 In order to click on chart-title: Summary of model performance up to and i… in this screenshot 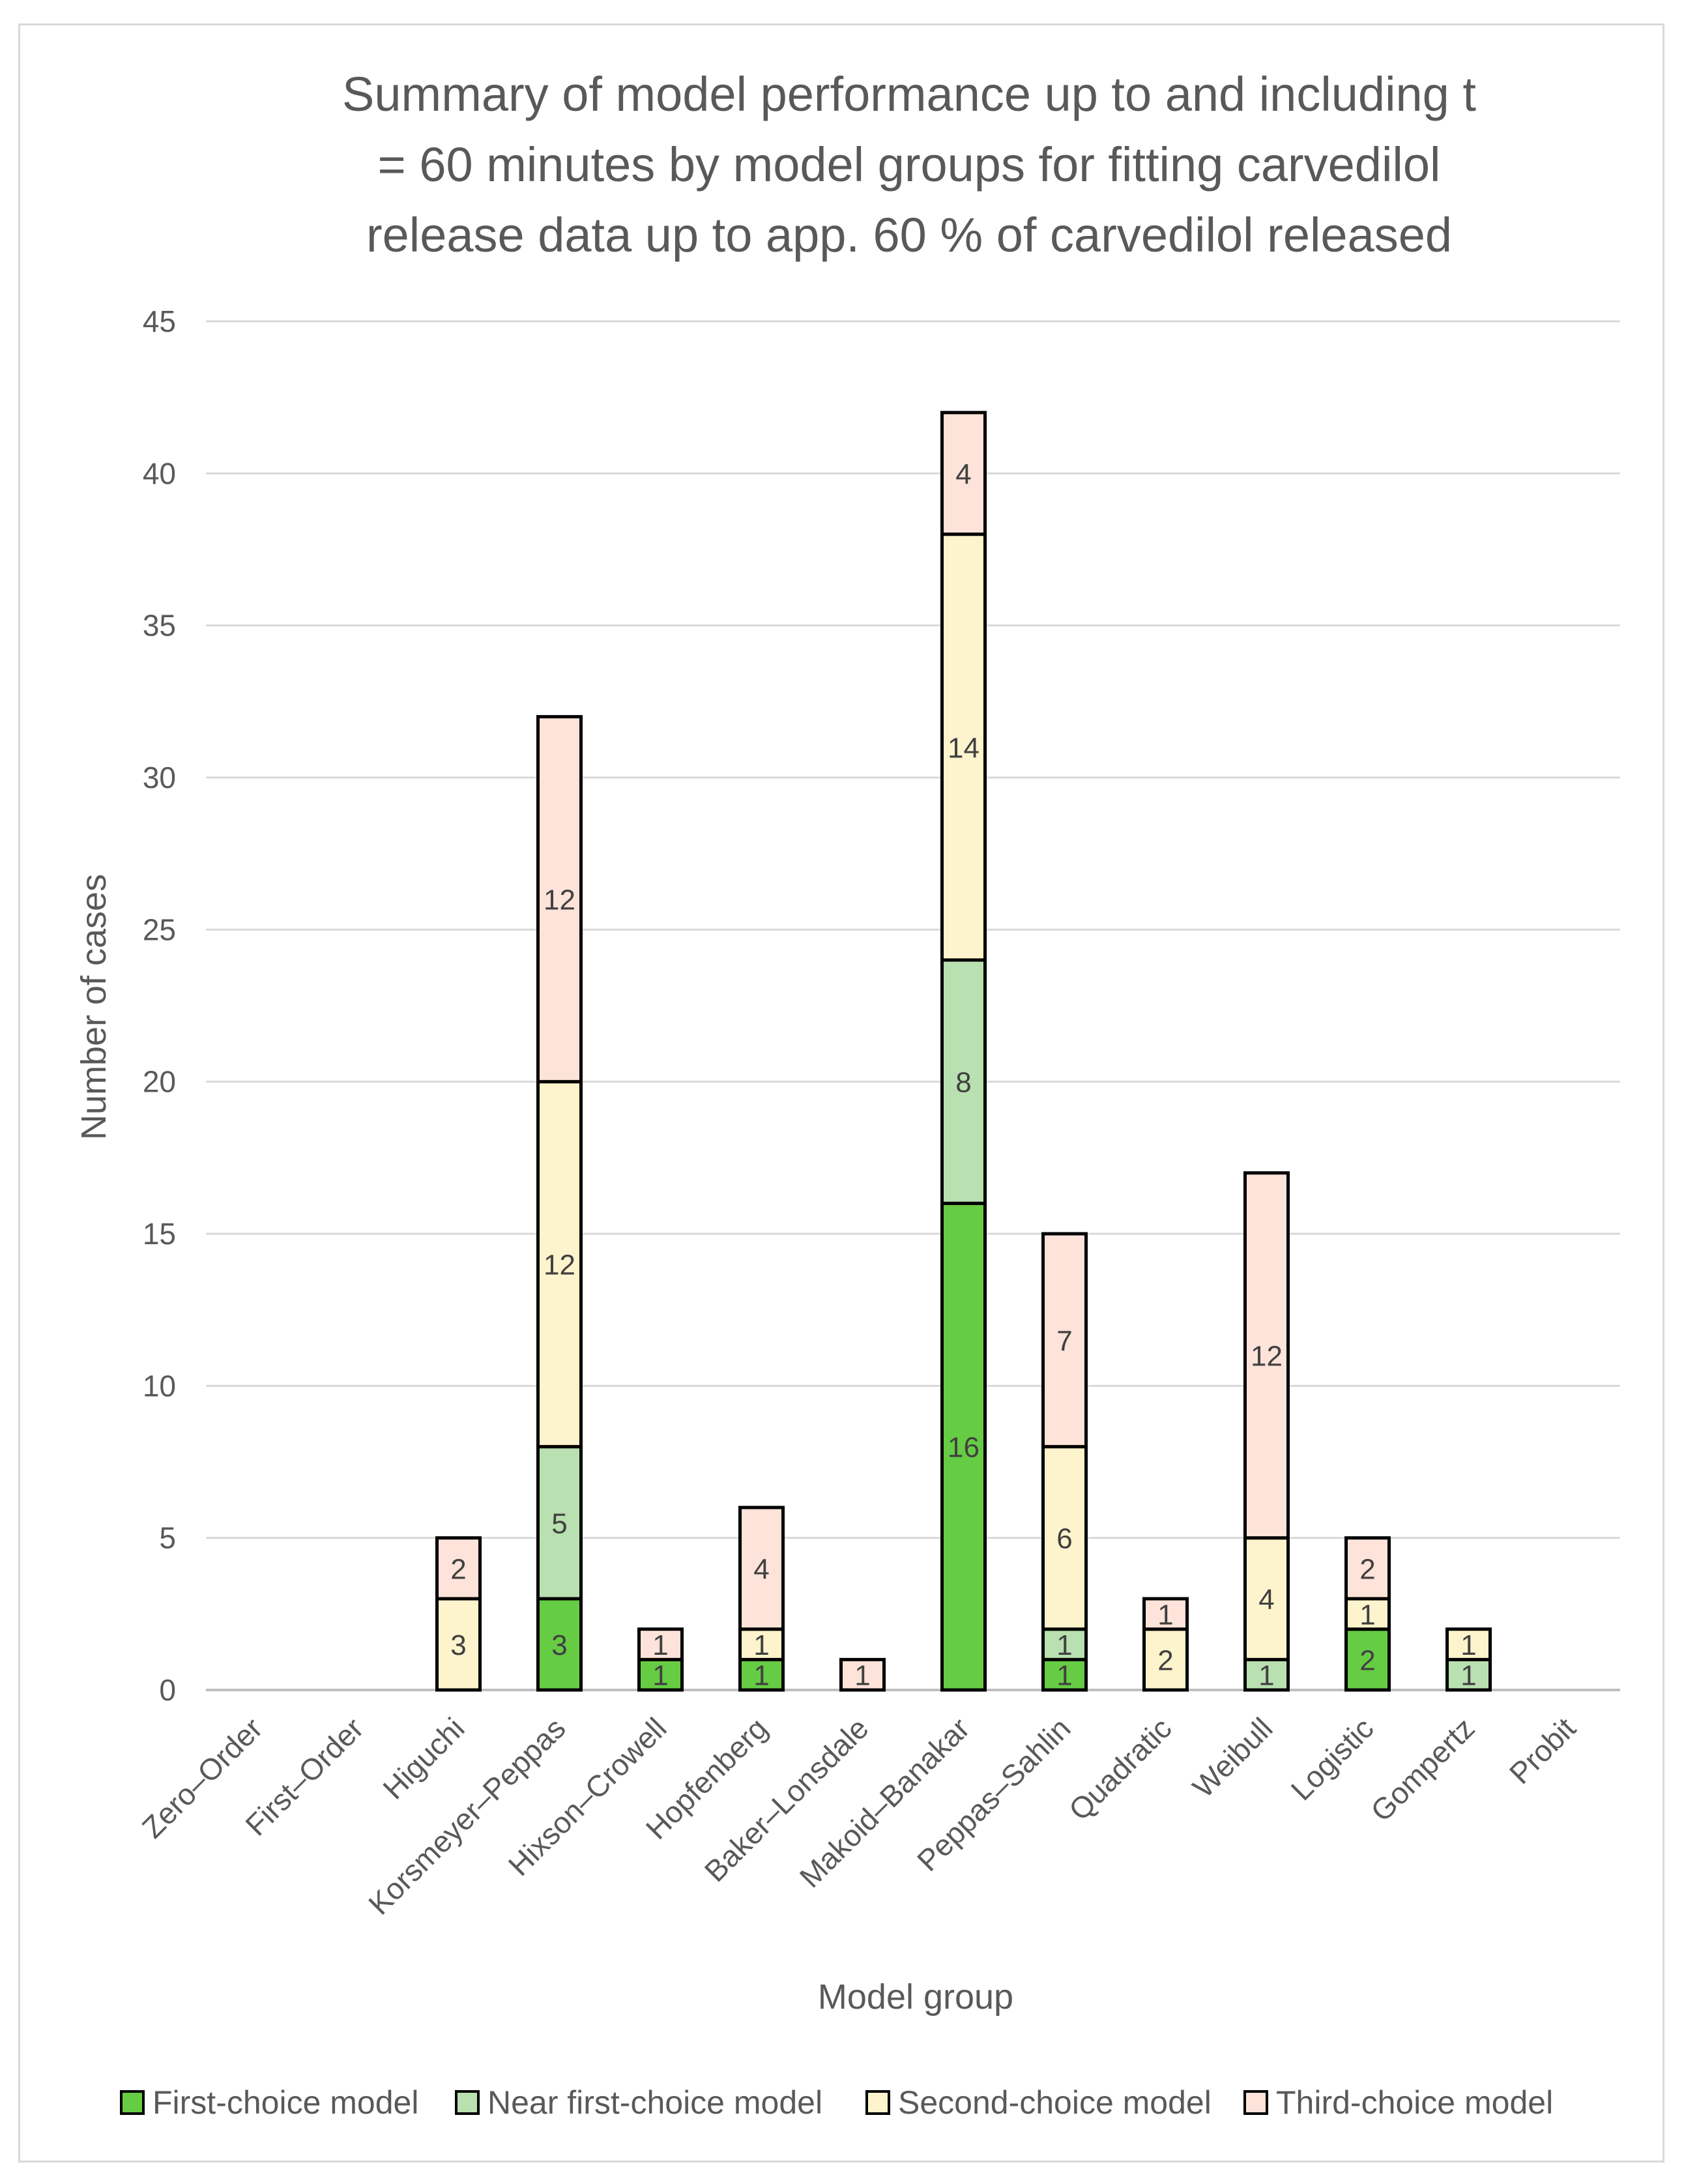, I will do `click(909, 165)`.